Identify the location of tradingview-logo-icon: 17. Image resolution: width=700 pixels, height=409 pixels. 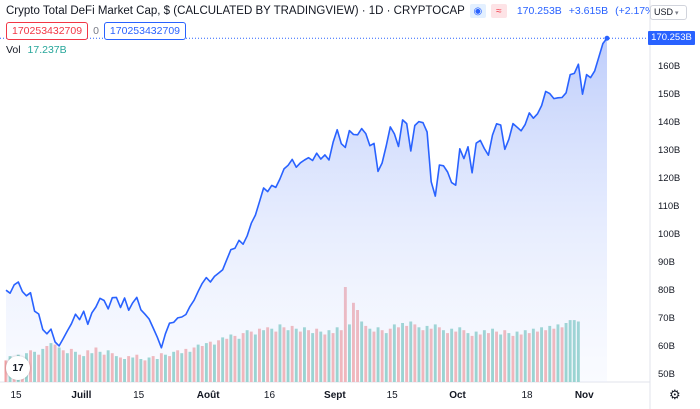
(18, 368).